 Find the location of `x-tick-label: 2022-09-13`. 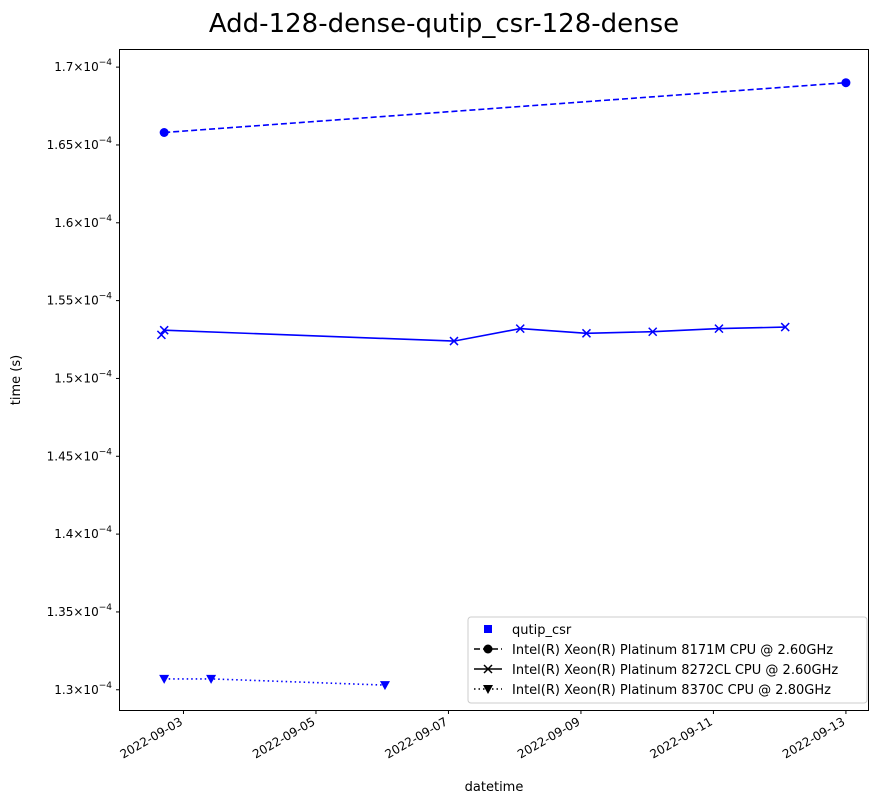

x-tick-label: 2022-09-13 is located at coordinates (813, 737).